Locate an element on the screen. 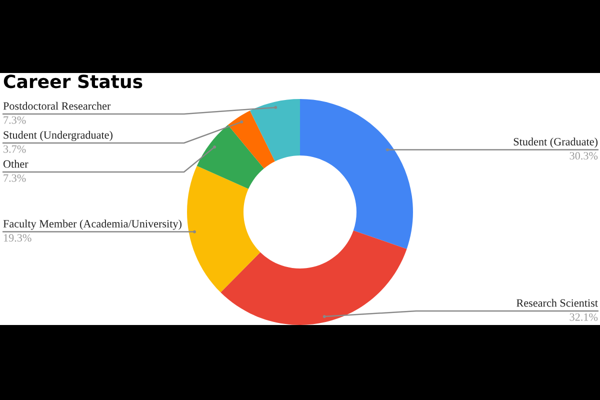  slice-label: Postdoctoral Researcher is located at coordinates (57, 106).